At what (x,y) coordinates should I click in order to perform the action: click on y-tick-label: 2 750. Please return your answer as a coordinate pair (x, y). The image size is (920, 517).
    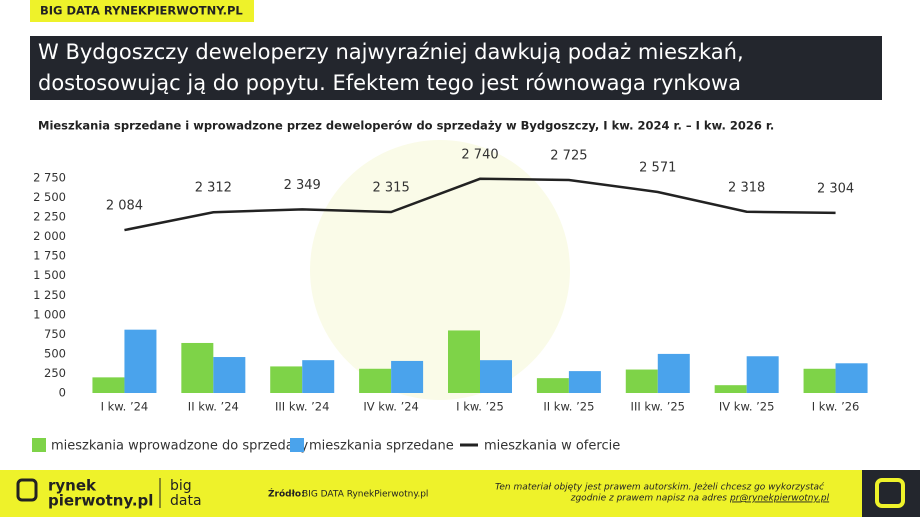
    Looking at the image, I should click on (49, 178).